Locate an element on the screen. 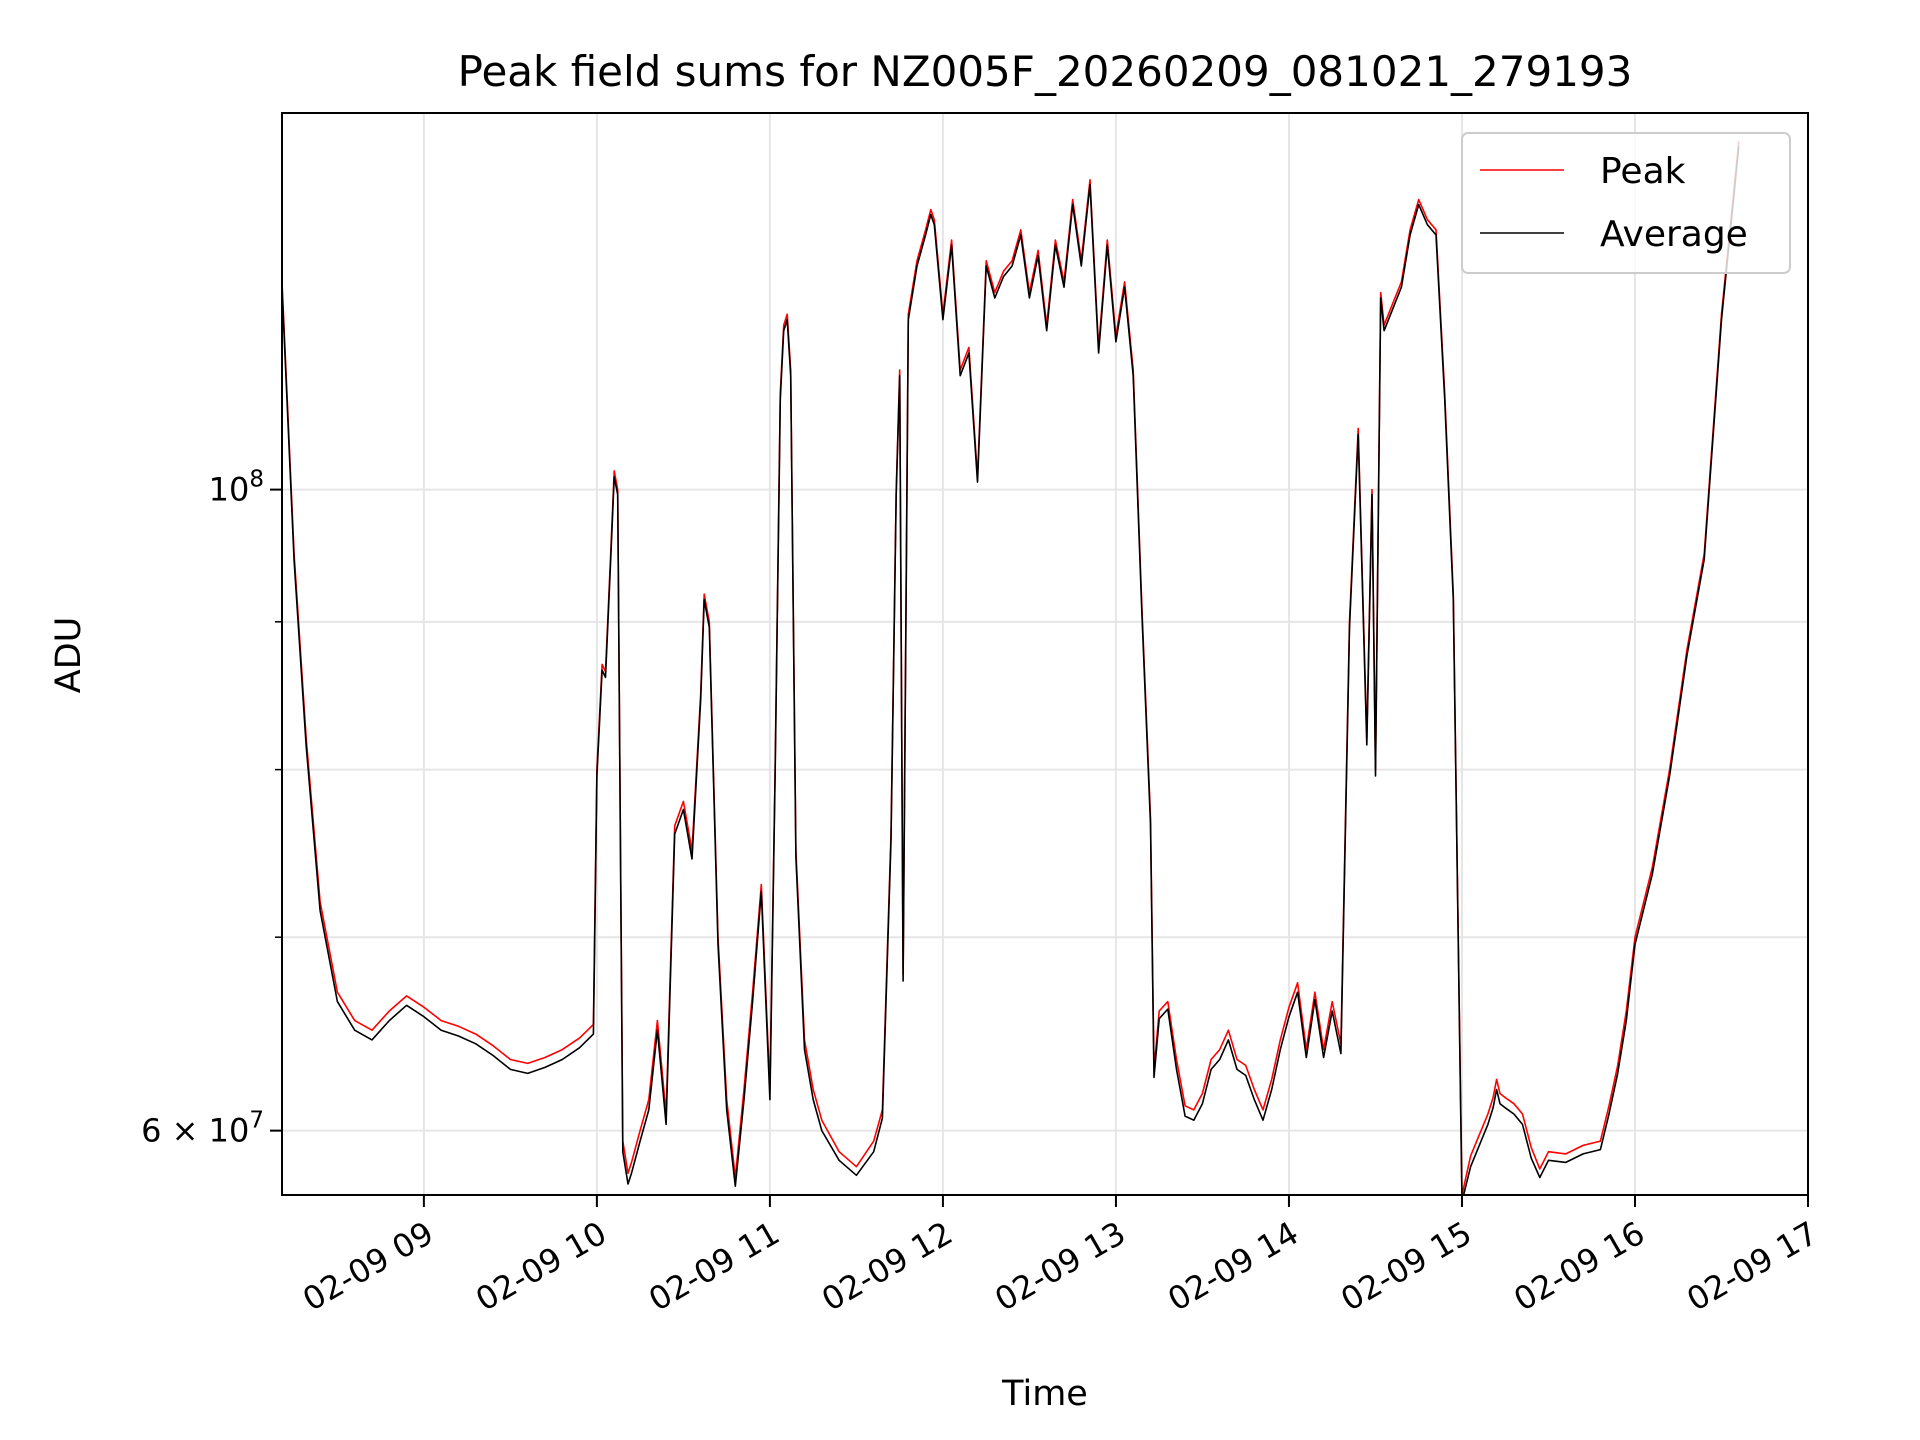 The image size is (1920, 1440). legend: Peak Average is located at coordinates (1626, 203).